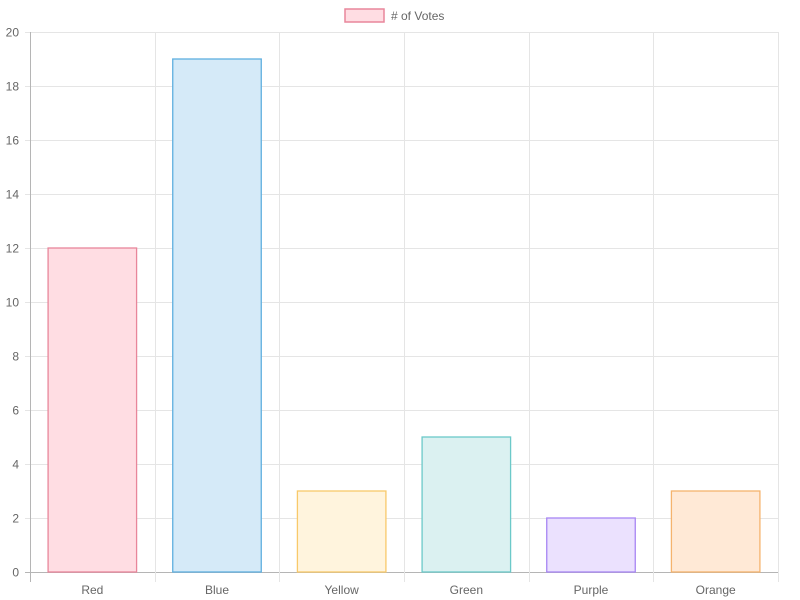 The height and width of the screenshot is (600, 800). Describe the element at coordinates (13, 141) in the screenshot. I see `y-tick-label: 16` at that location.